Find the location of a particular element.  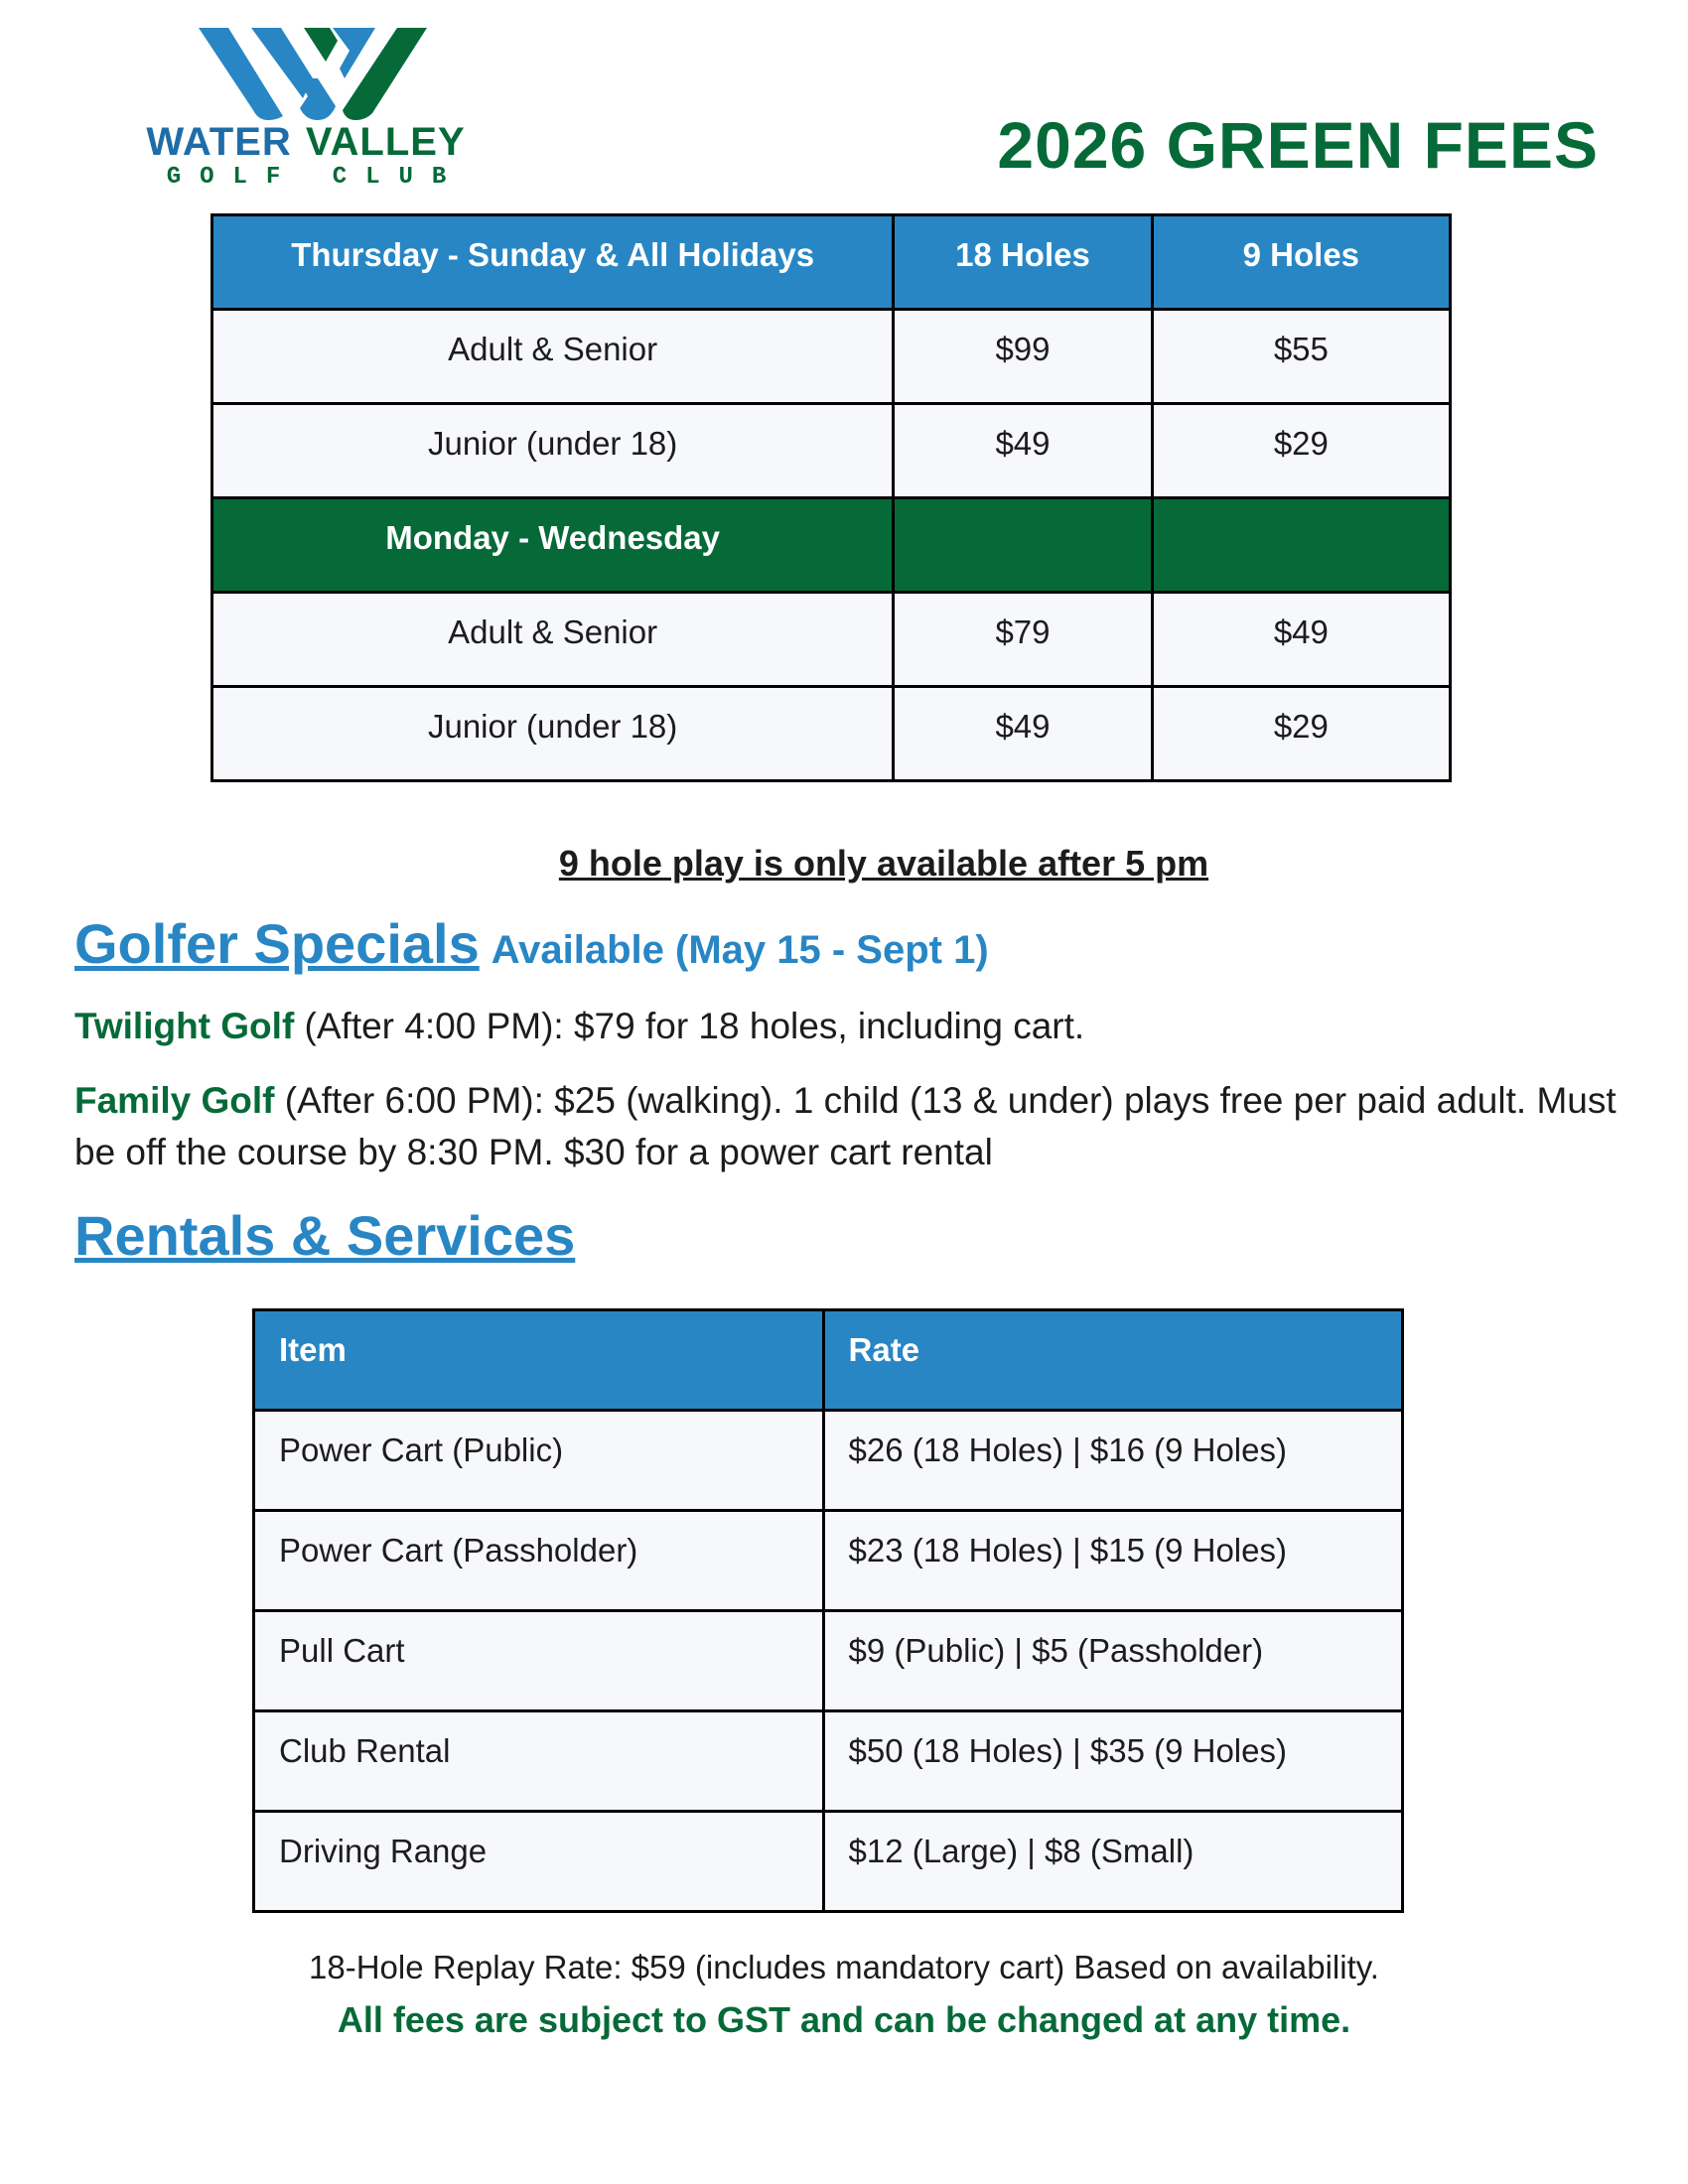

page-title: 2026 GREEN FEES is located at coordinates (1298, 145).